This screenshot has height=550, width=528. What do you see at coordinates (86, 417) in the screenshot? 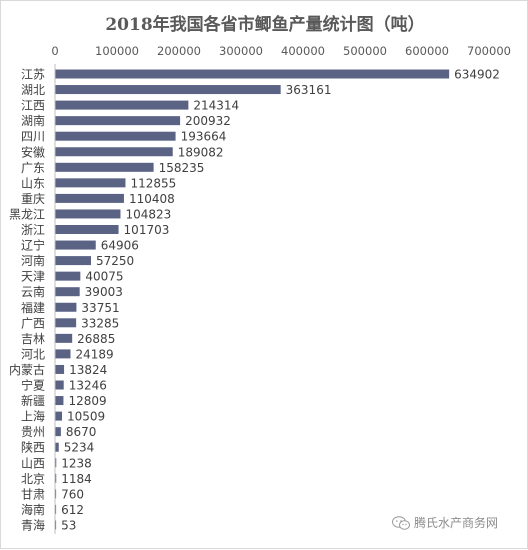
I see `data-label: 10509` at bounding box center [86, 417].